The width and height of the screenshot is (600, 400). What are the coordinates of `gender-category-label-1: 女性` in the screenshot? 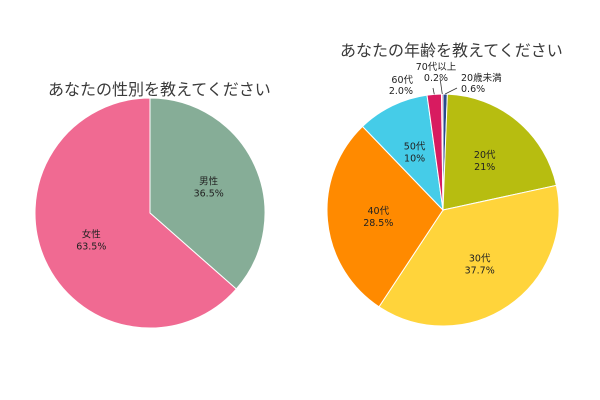 It's located at (92, 235).